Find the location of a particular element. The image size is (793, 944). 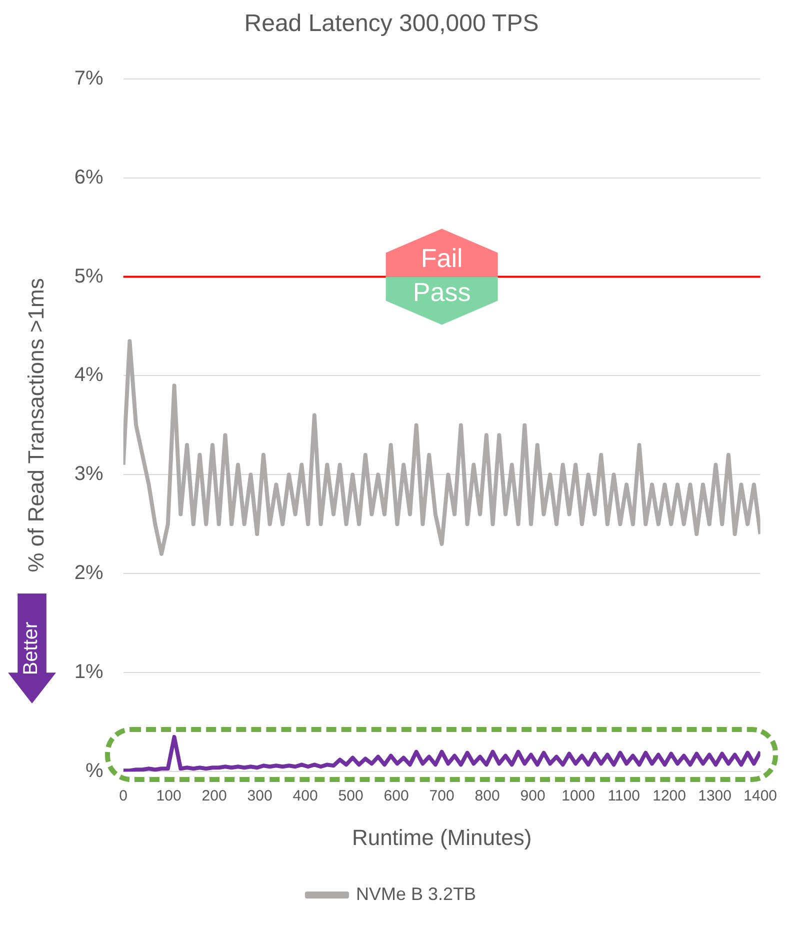

x-axis-title: Runtime (Minutes) is located at coordinates (442, 837).